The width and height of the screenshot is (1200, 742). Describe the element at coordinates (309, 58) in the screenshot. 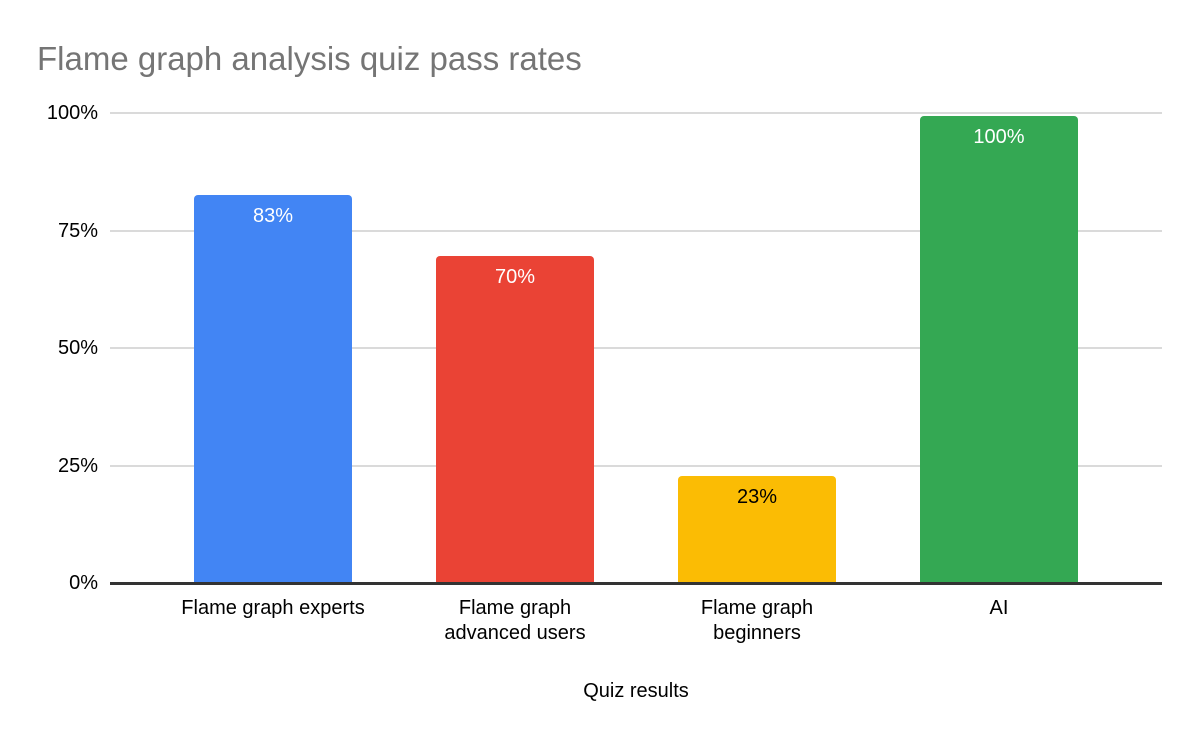

I see `chart-title: Flame graph analysis quiz pass rates` at that location.